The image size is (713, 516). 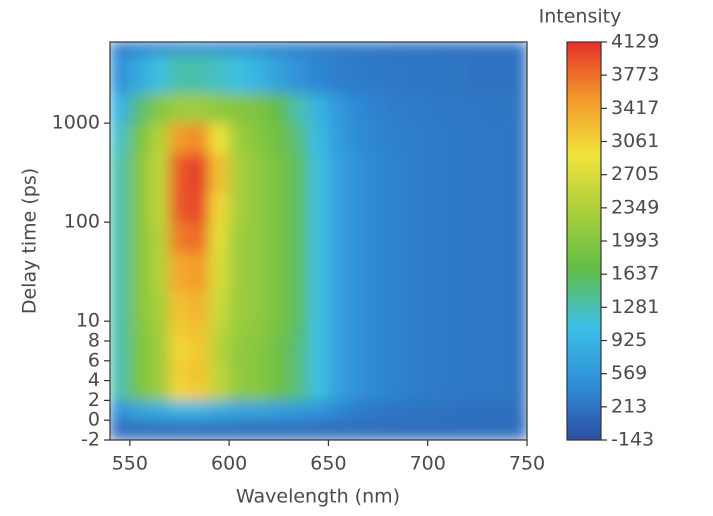 What do you see at coordinates (90, 440) in the screenshot?
I see `y-tick-label: -2` at bounding box center [90, 440].